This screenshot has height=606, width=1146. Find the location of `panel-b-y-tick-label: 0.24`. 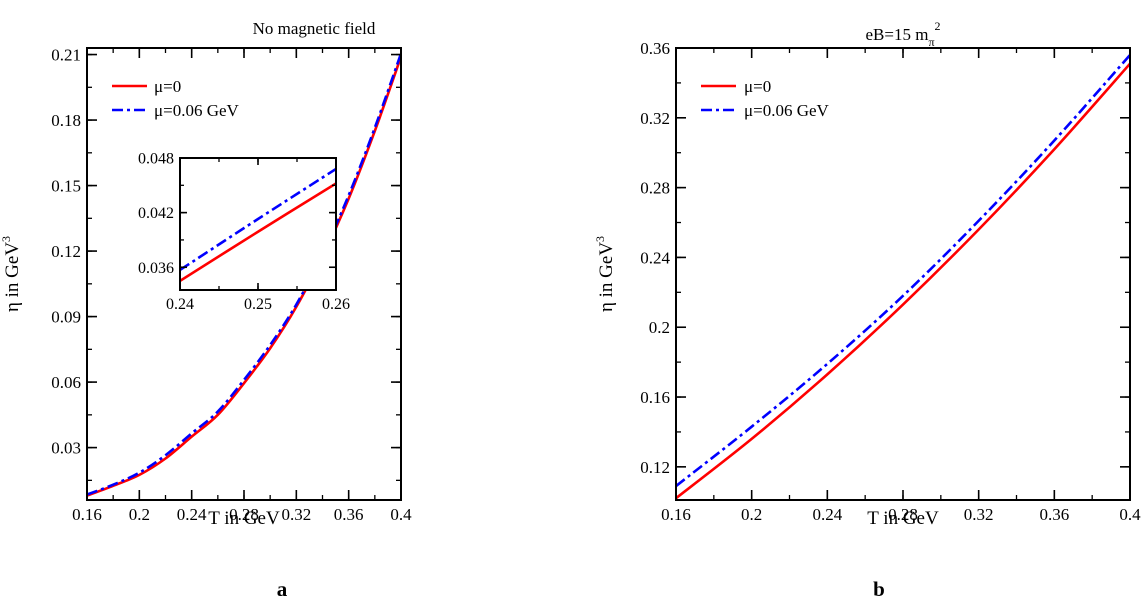

panel-b-y-tick-label: 0.24 is located at coordinates (655, 257).